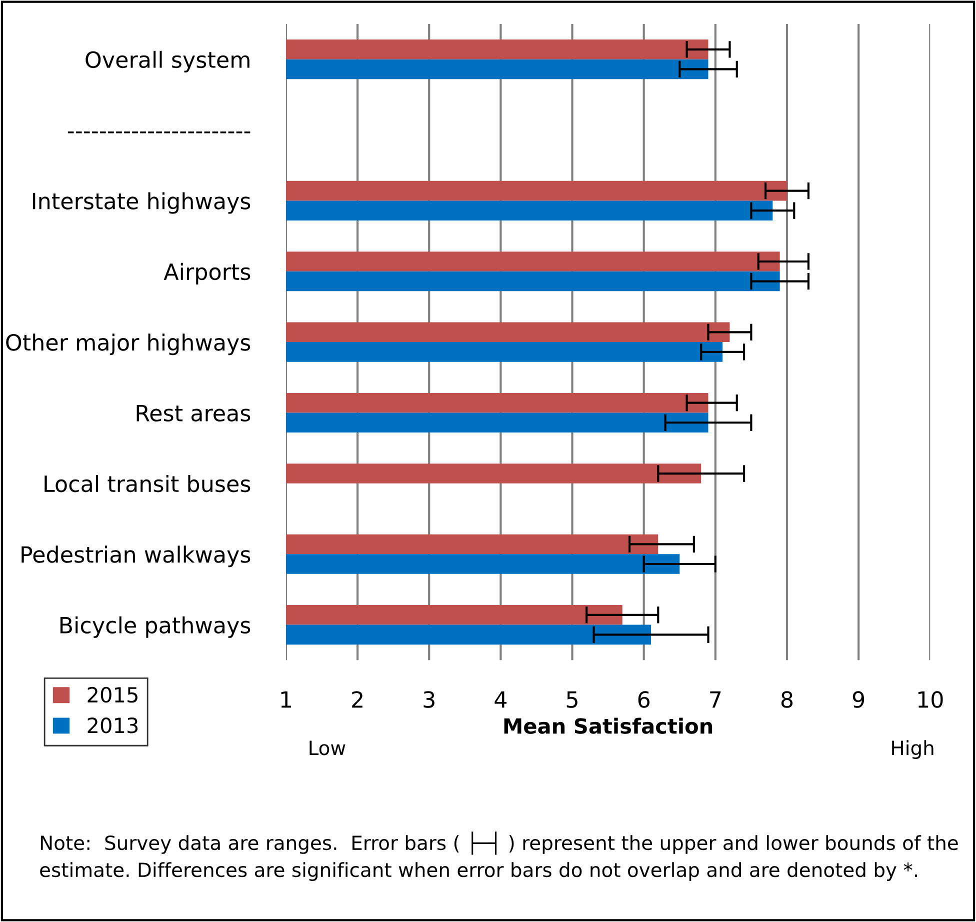 The height and width of the screenshot is (922, 976). Describe the element at coordinates (141, 203) in the screenshot. I see `y-tick-label: Interstate highways` at that location.